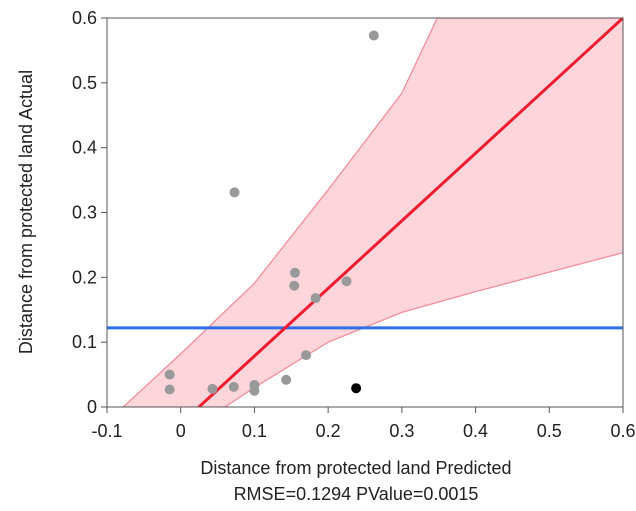 The width and height of the screenshot is (636, 511). I want to click on x-axis-title: Distance from protected land Predicted, so click(355, 468).